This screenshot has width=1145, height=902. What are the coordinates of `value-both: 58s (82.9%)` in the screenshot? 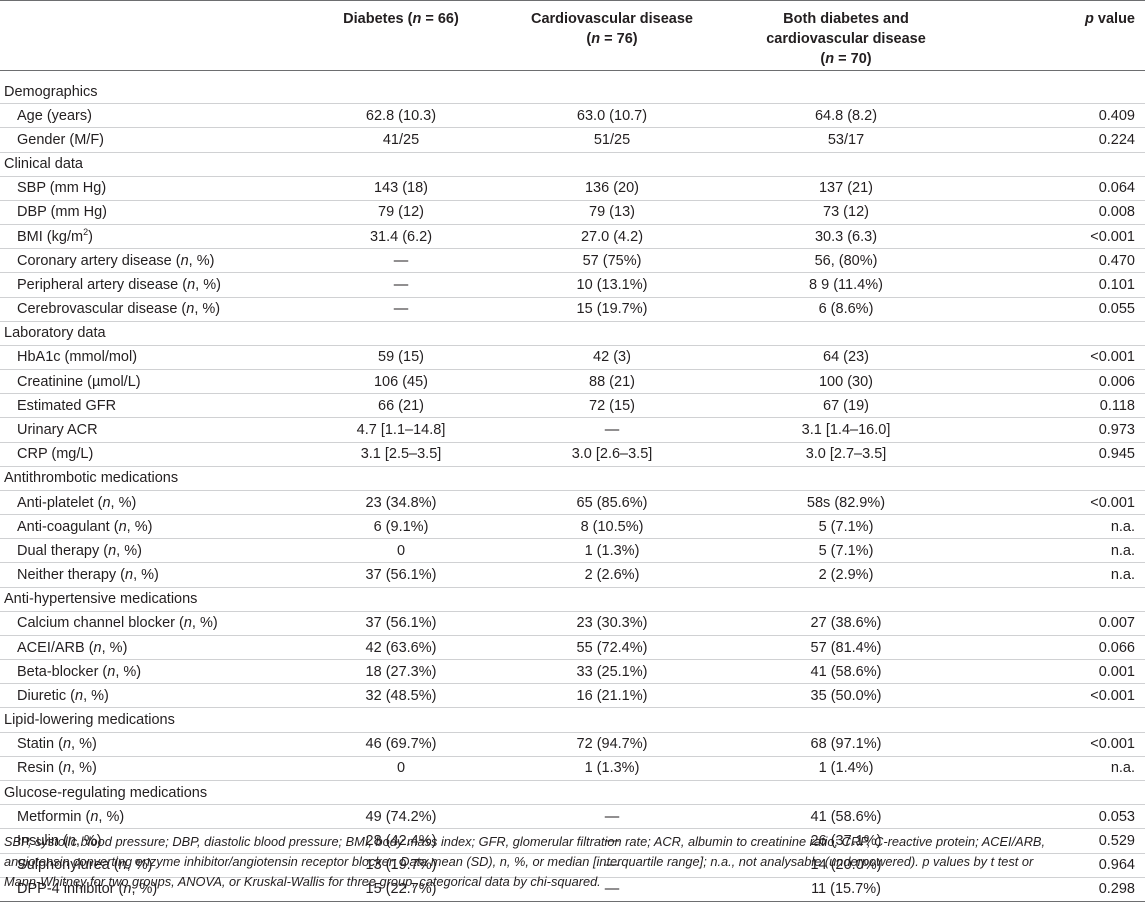 It's located at (846, 503).